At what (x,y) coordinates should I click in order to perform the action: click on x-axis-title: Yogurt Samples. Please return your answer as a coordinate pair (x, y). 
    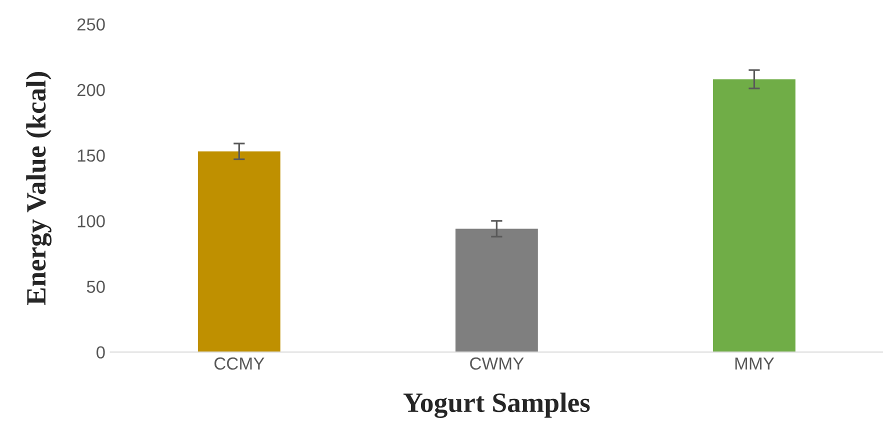
    Looking at the image, I should click on (496, 405).